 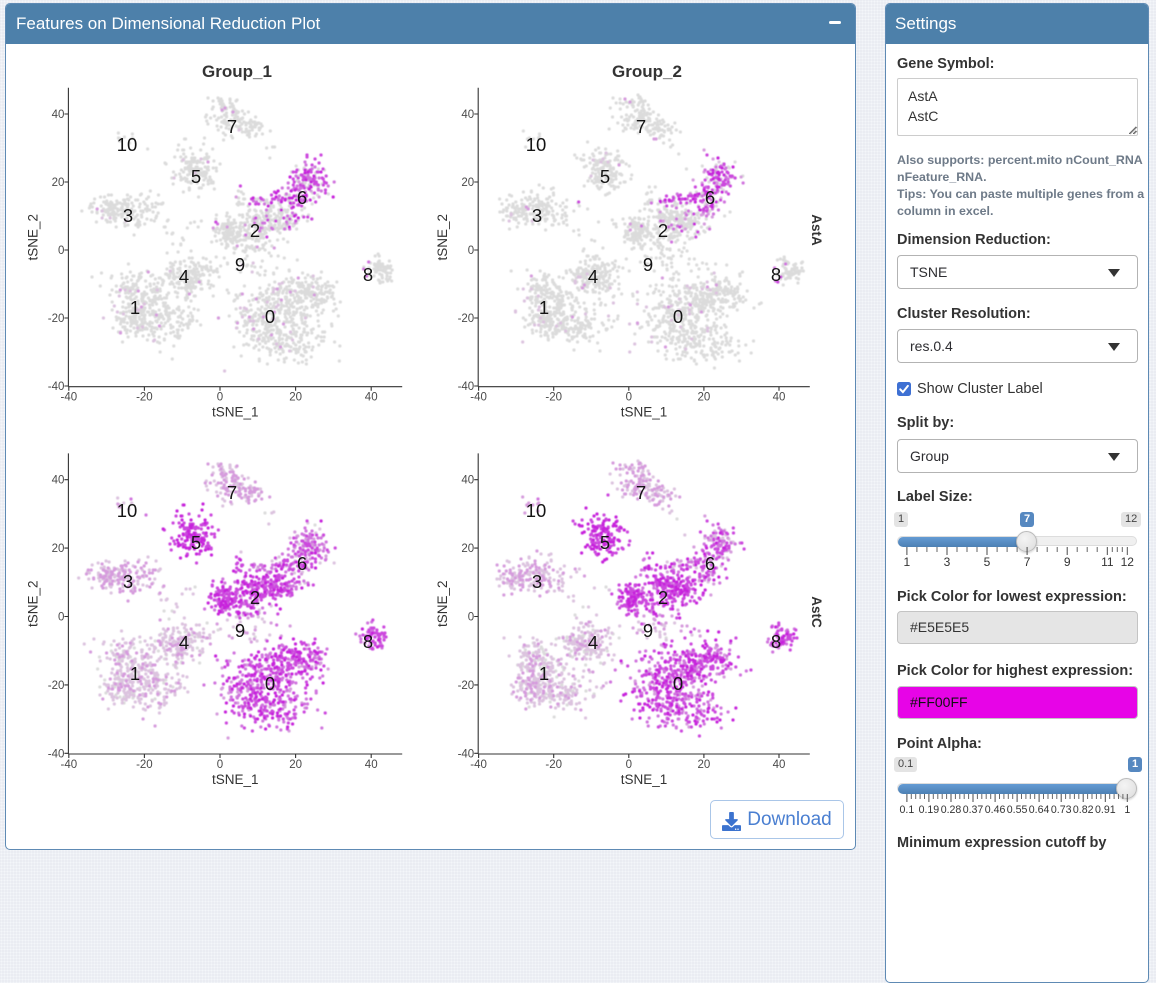 I want to click on svg-text: 0.55, so click(x=1017, y=810).